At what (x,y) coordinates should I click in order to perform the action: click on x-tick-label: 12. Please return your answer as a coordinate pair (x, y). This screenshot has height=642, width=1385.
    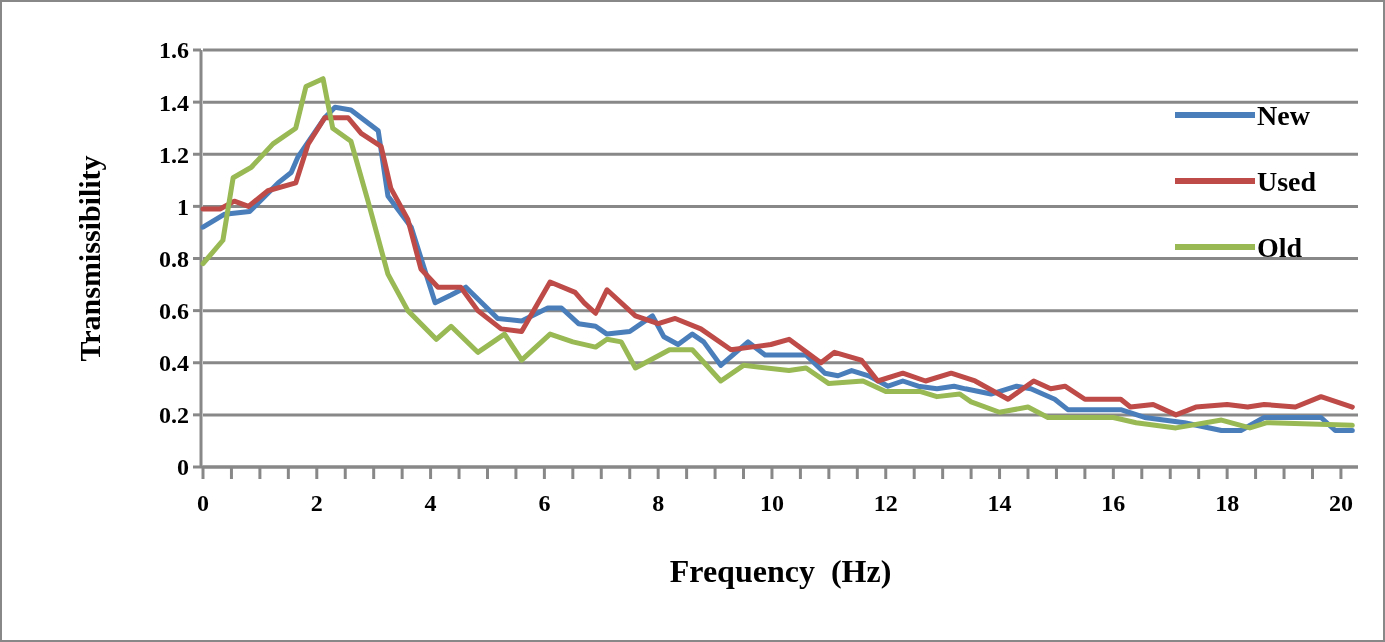
    Looking at the image, I should click on (885, 503).